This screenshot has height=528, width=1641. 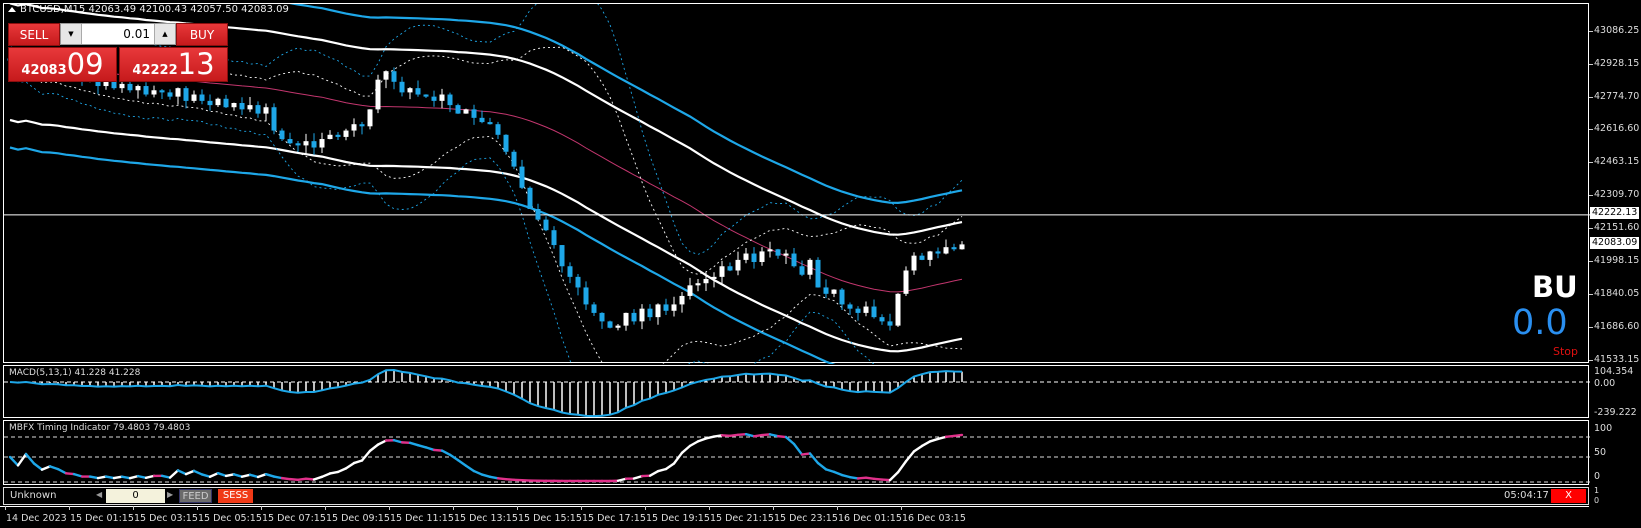 What do you see at coordinates (934, 518) in the screenshot?
I see `time-label: 16 Dec 03:15` at bounding box center [934, 518].